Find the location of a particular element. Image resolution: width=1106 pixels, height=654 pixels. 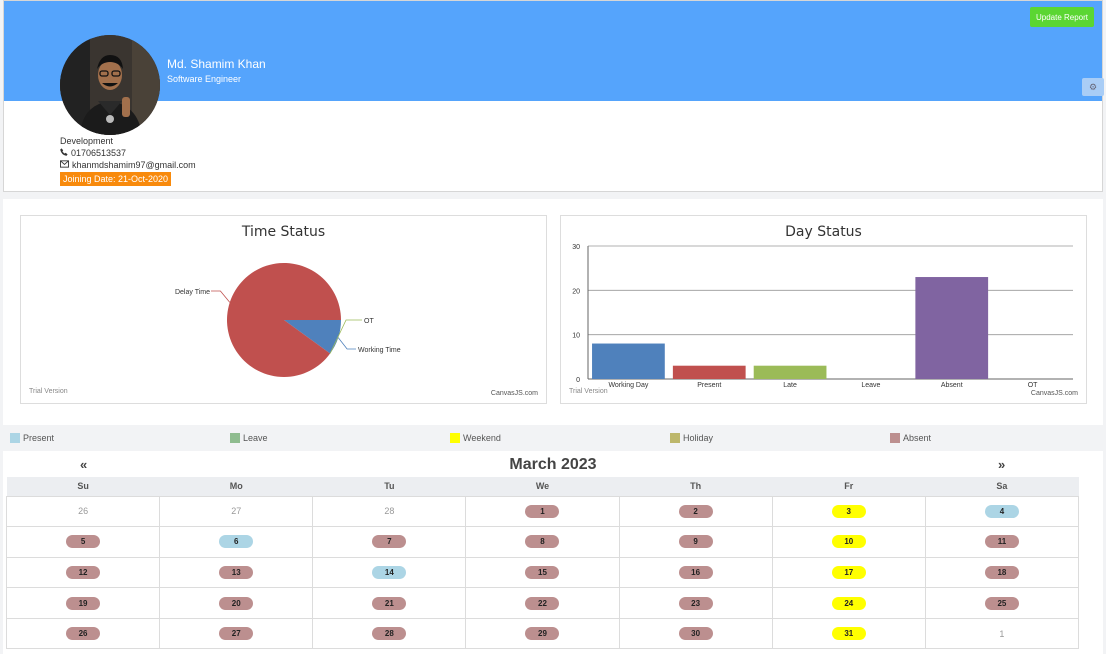

calendar-day-cell: 11 is located at coordinates (1002, 542).